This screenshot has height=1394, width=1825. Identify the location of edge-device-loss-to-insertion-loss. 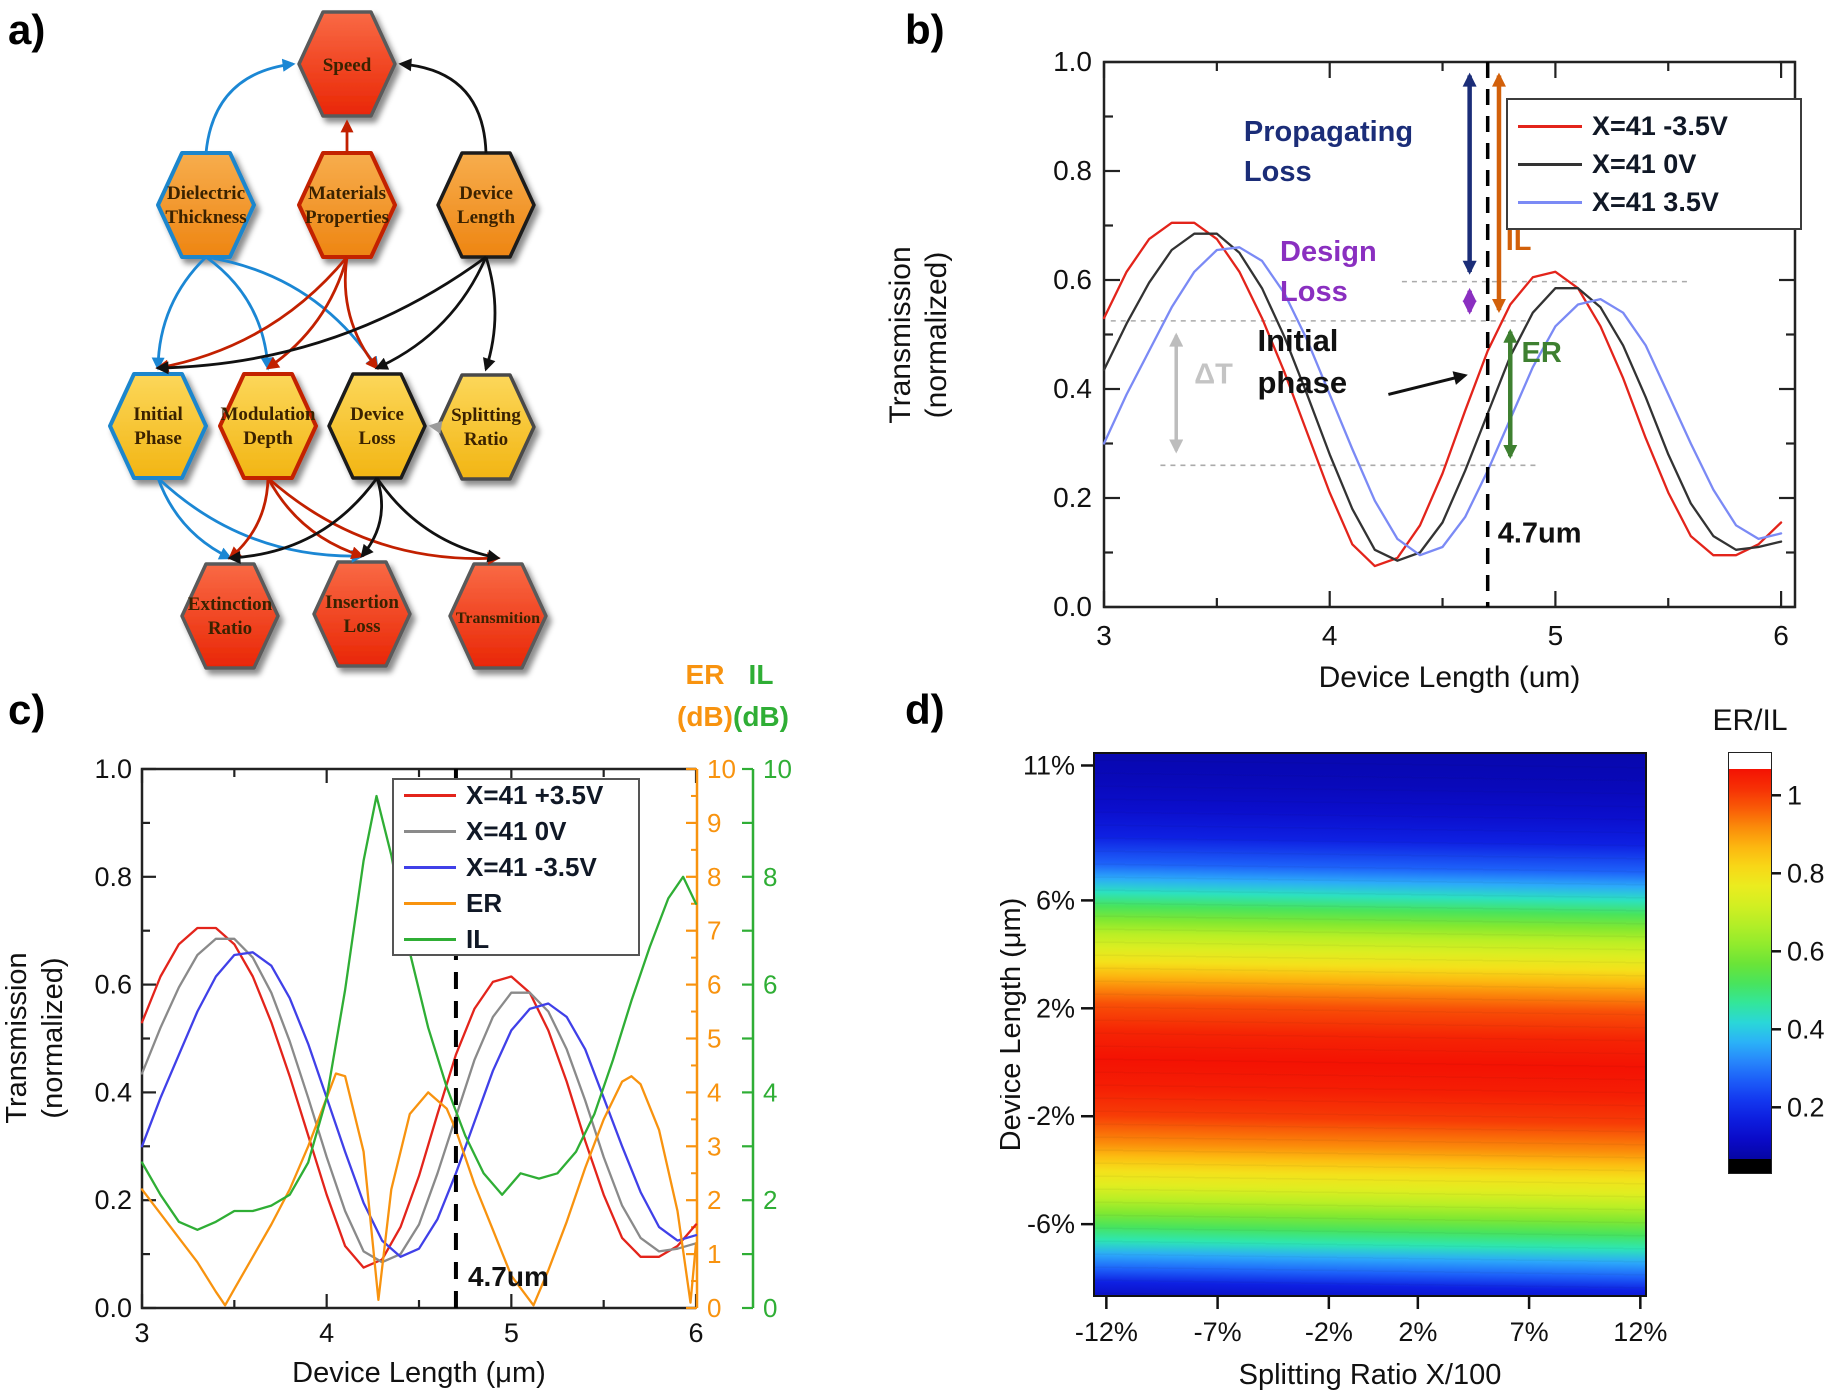
(371, 517).